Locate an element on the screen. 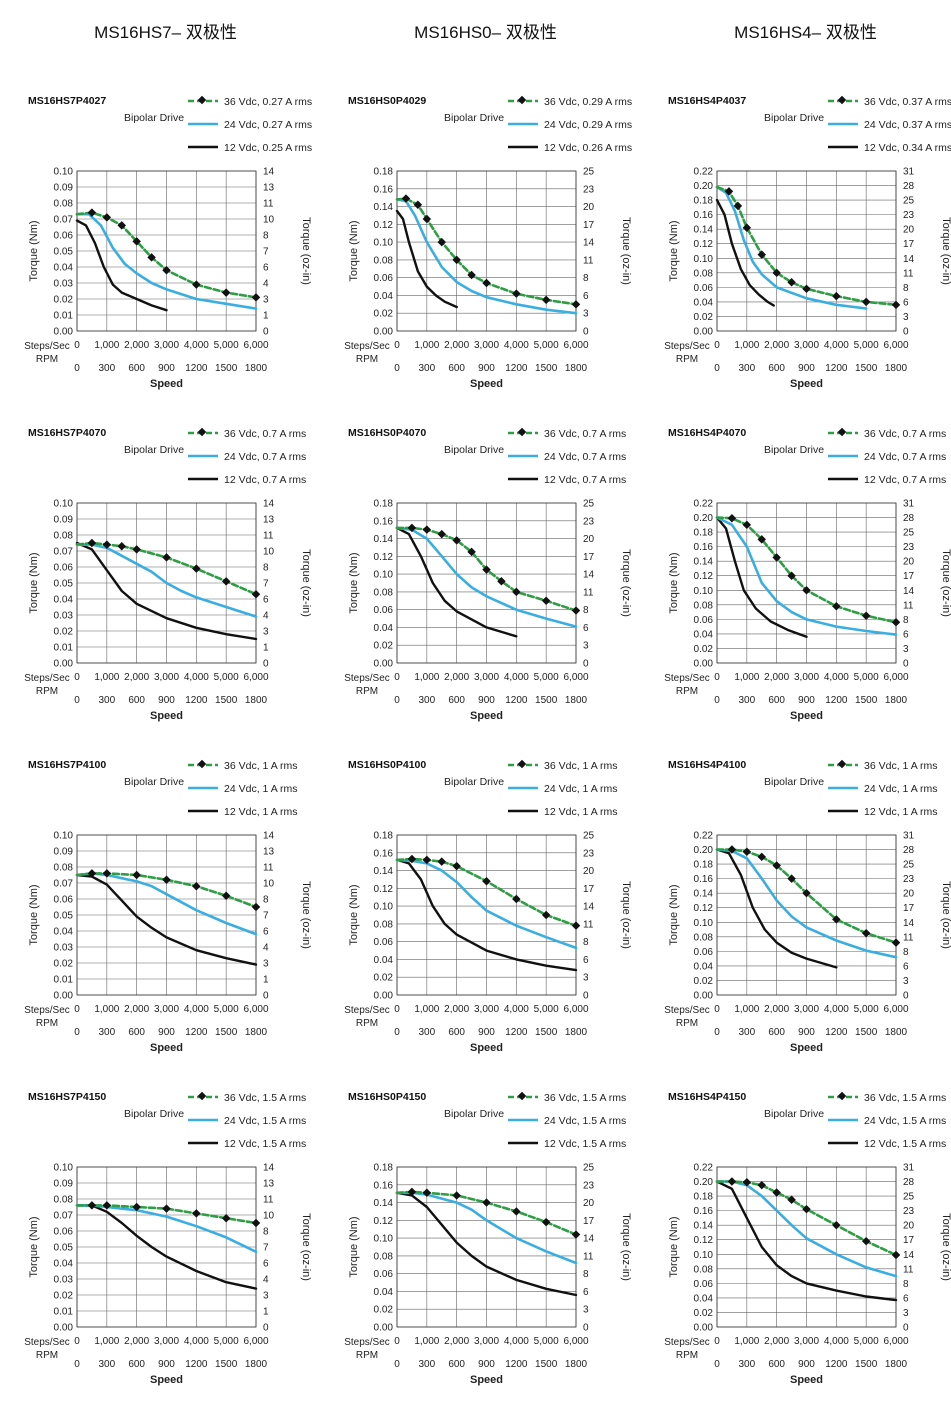 Image resolution: width=951 pixels, height=1404 pixels. x-tick-label-steps: 1,000 is located at coordinates (426, 345).